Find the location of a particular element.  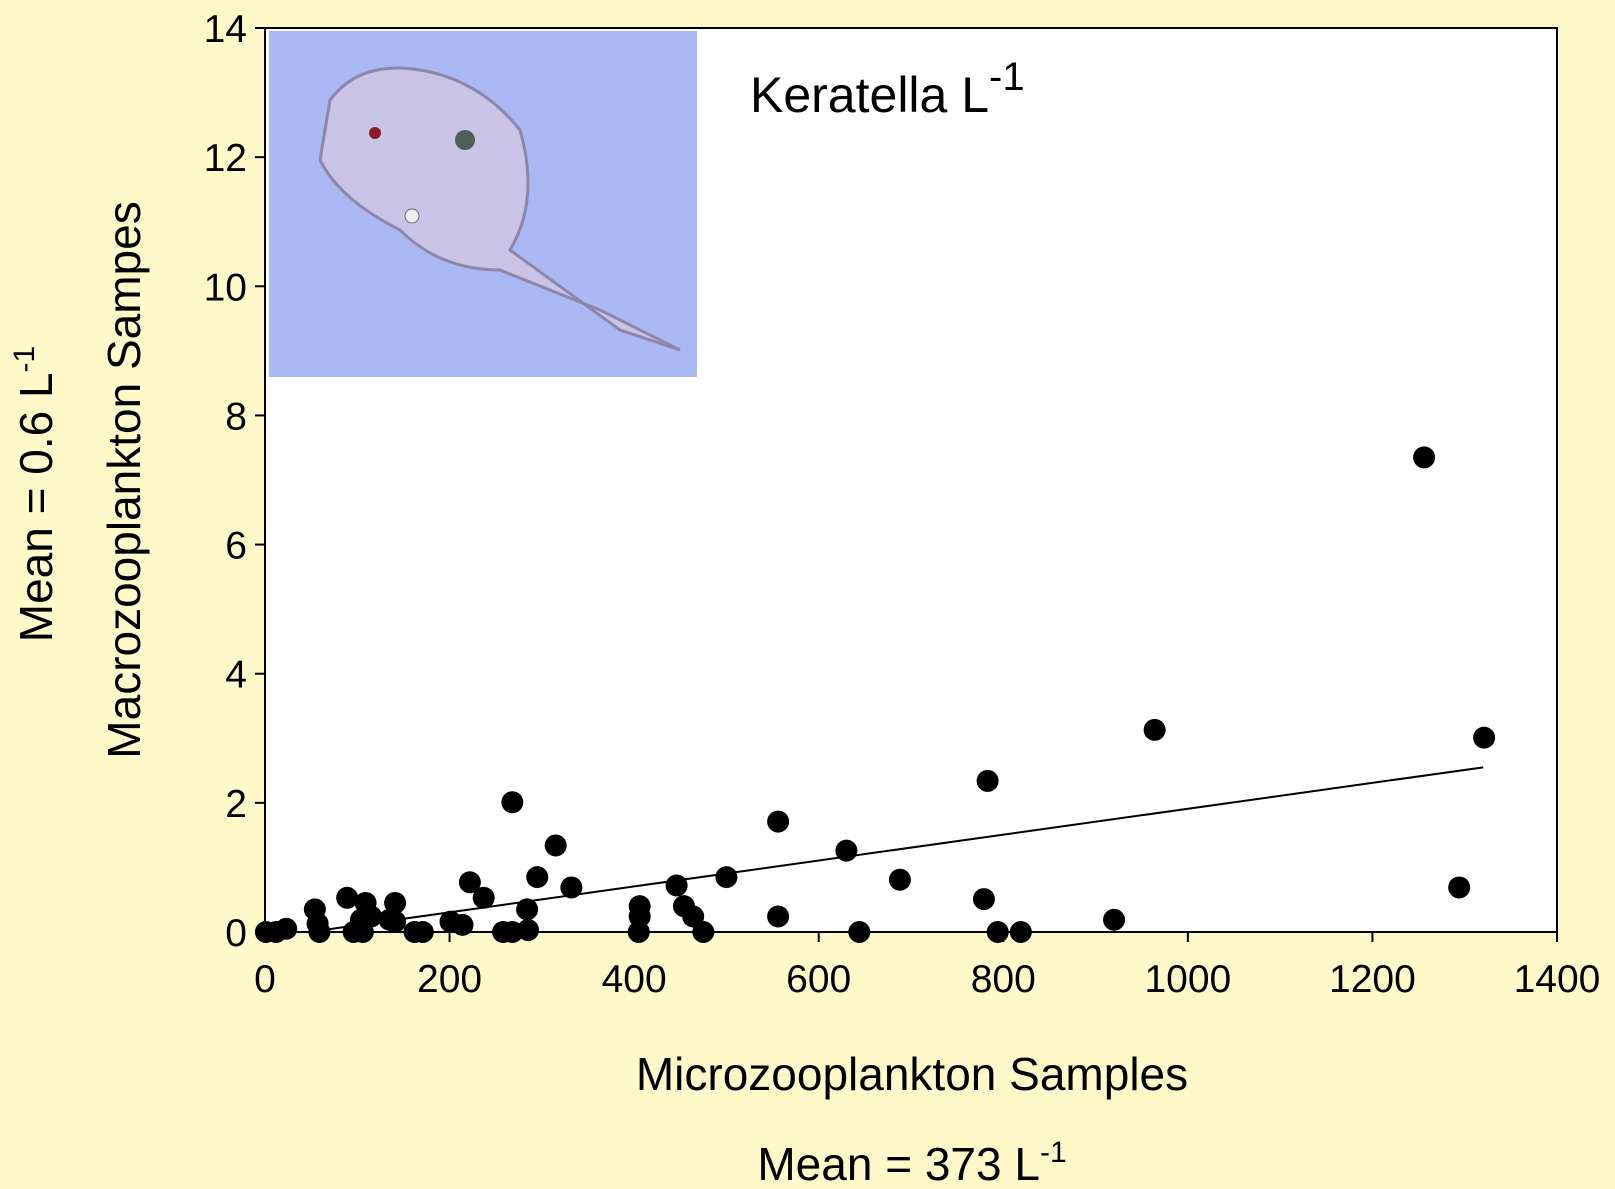

trend-line is located at coordinates (896, 849).